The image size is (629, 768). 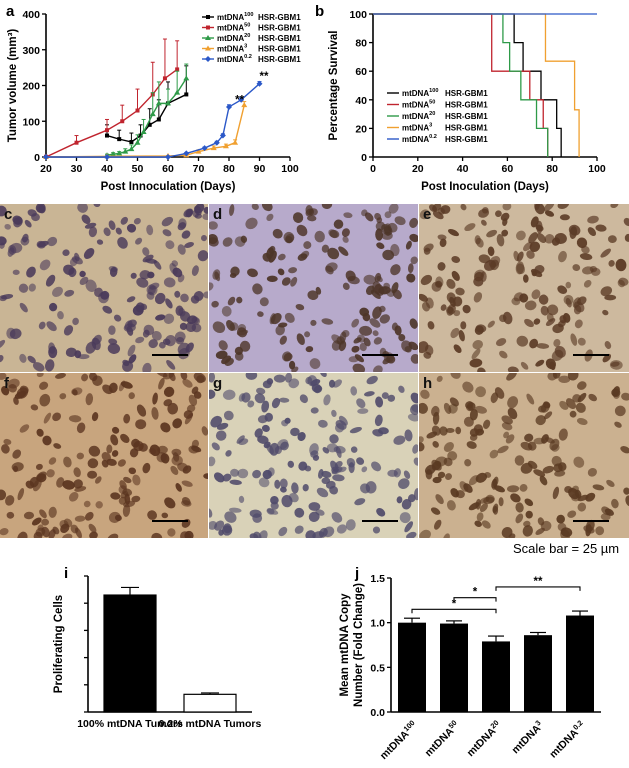 What do you see at coordinates (168, 187) in the screenshot?
I see `x-axis-label: Post Innoculation (Days)` at bounding box center [168, 187].